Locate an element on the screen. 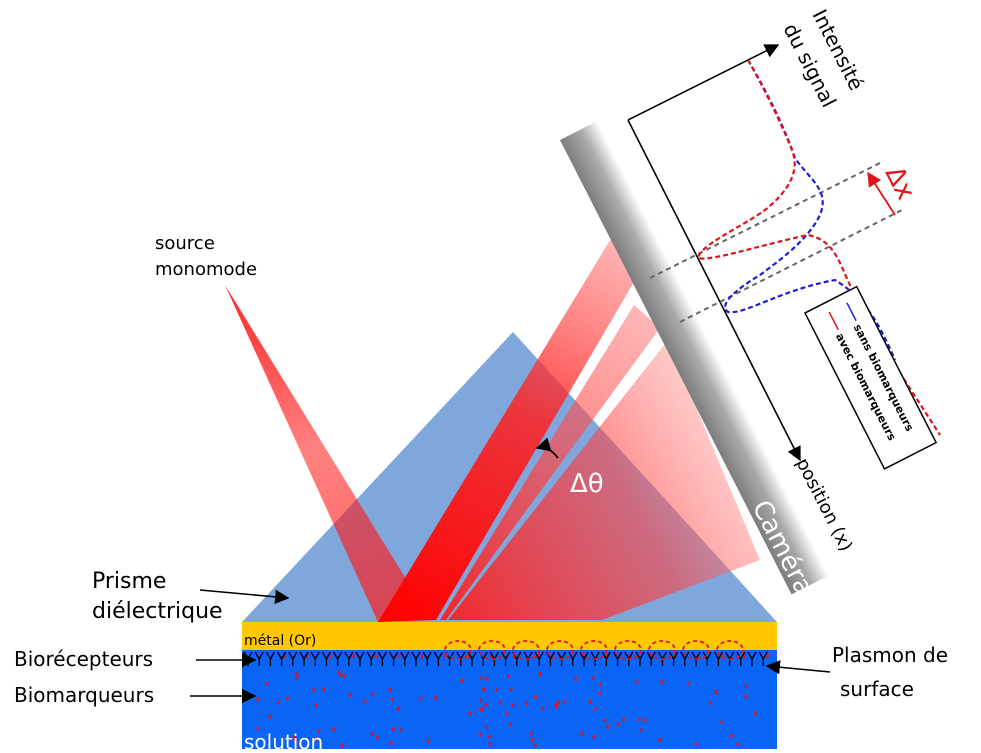 The width and height of the screenshot is (981, 753). legend-line-without is located at coordinates (851, 312).